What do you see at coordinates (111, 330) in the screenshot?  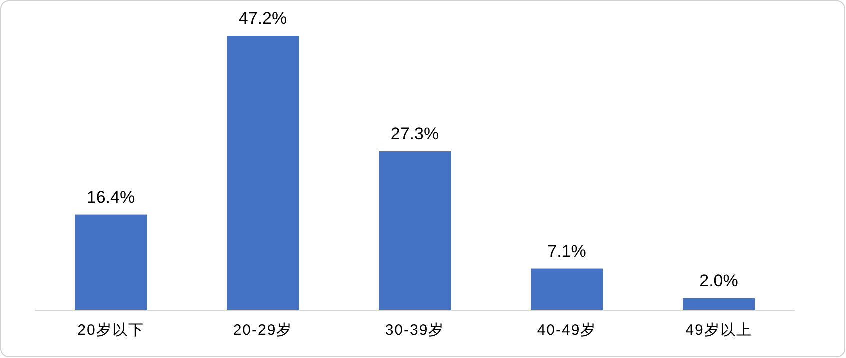 I see `x-tick-label: 20岁以下` at bounding box center [111, 330].